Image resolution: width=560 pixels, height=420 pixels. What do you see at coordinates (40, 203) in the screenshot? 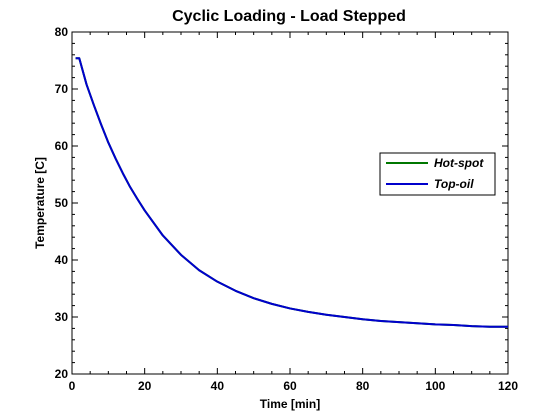
I see `y-axis-label: Temperature [C]` at bounding box center [40, 203].